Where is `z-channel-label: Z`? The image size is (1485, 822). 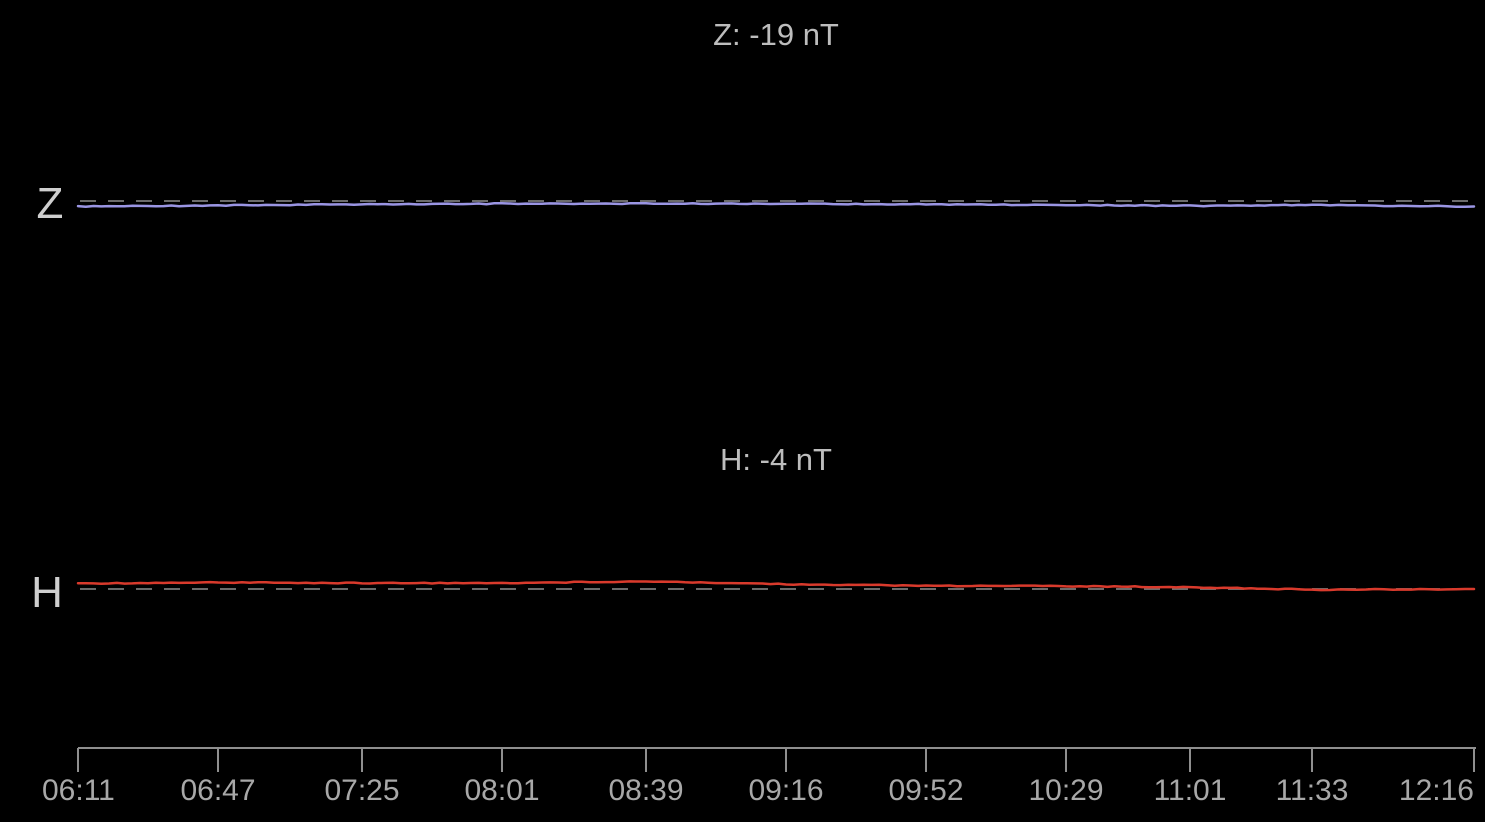
z-channel-label: Z is located at coordinates (50, 203).